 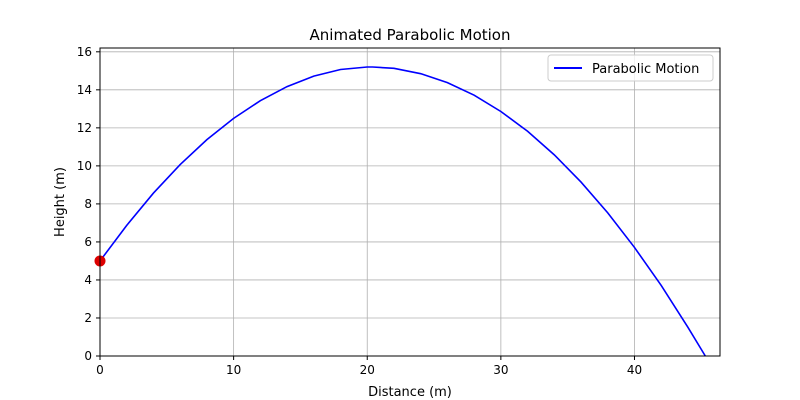 What do you see at coordinates (88, 356) in the screenshot?
I see `y-tick-label: 0` at bounding box center [88, 356].